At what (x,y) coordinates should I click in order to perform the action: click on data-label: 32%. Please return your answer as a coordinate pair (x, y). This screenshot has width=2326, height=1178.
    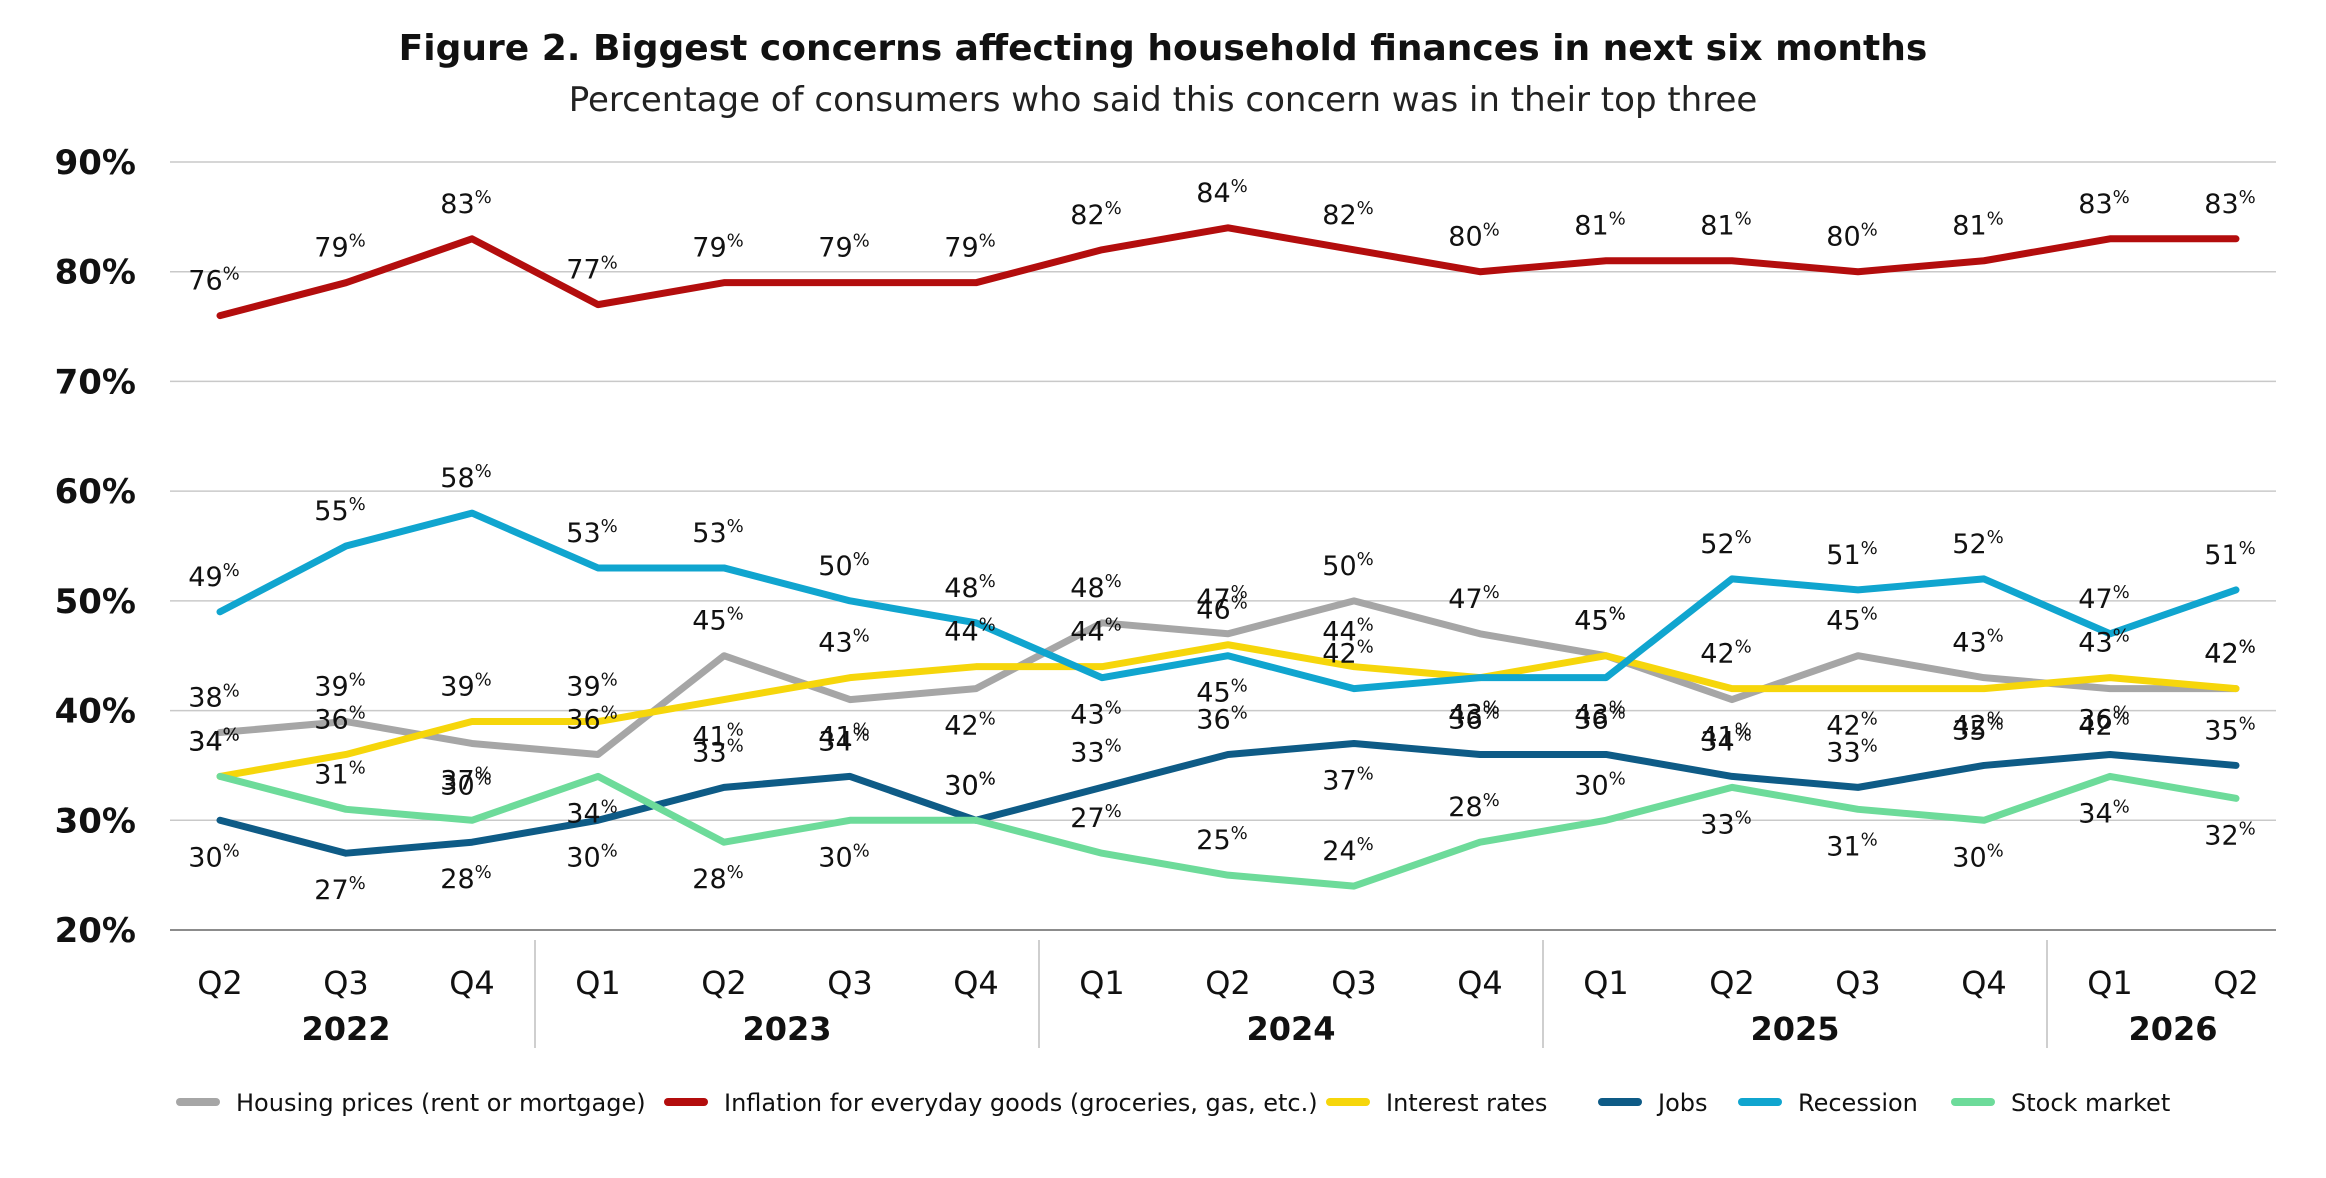
    Looking at the image, I should click on (2229, 834).